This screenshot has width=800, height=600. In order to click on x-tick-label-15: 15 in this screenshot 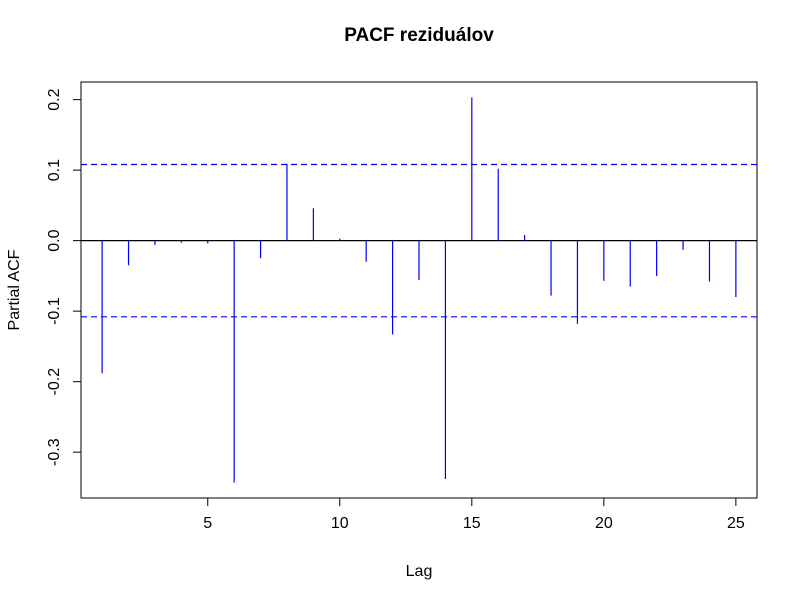, I will do `click(472, 523)`.